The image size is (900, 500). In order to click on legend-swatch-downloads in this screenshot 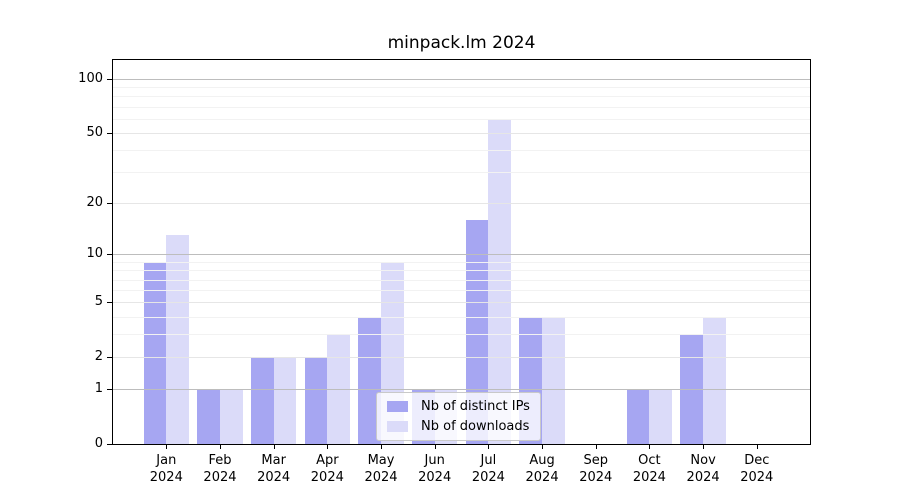, I will do `click(397, 426)`.